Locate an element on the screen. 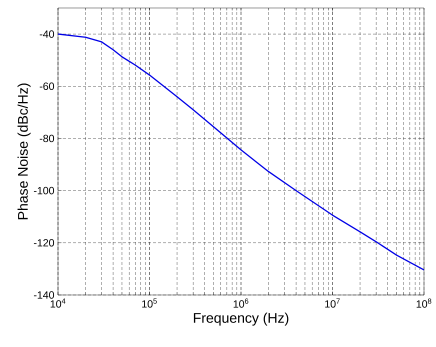 This screenshot has width=436, height=347. x-tick-label: 10$^{8}$ is located at coordinates (424, 303).